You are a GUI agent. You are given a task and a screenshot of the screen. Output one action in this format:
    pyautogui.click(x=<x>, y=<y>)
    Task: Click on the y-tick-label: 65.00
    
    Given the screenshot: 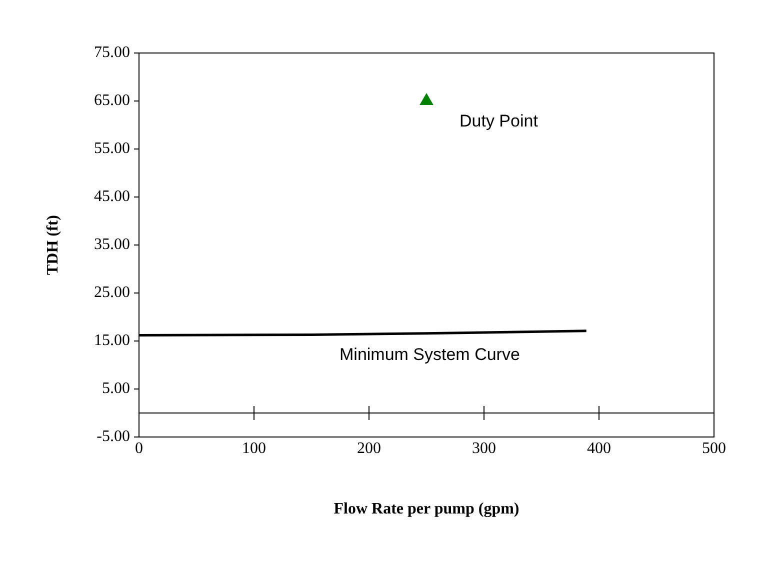 What is the action you would take?
    pyautogui.click(x=112, y=101)
    